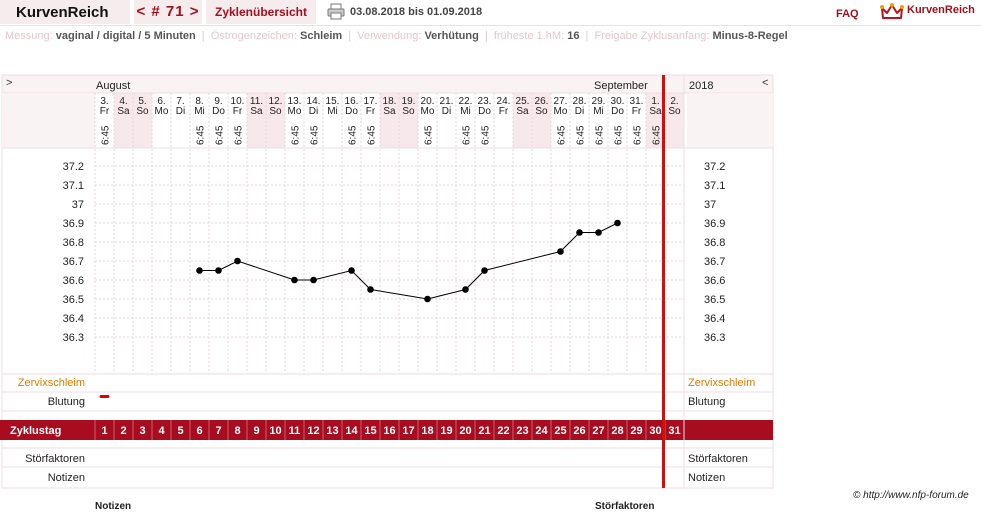 This screenshot has width=981, height=512. What do you see at coordinates (941, 10) in the screenshot?
I see `brand-label: KurvenReich` at bounding box center [941, 10].